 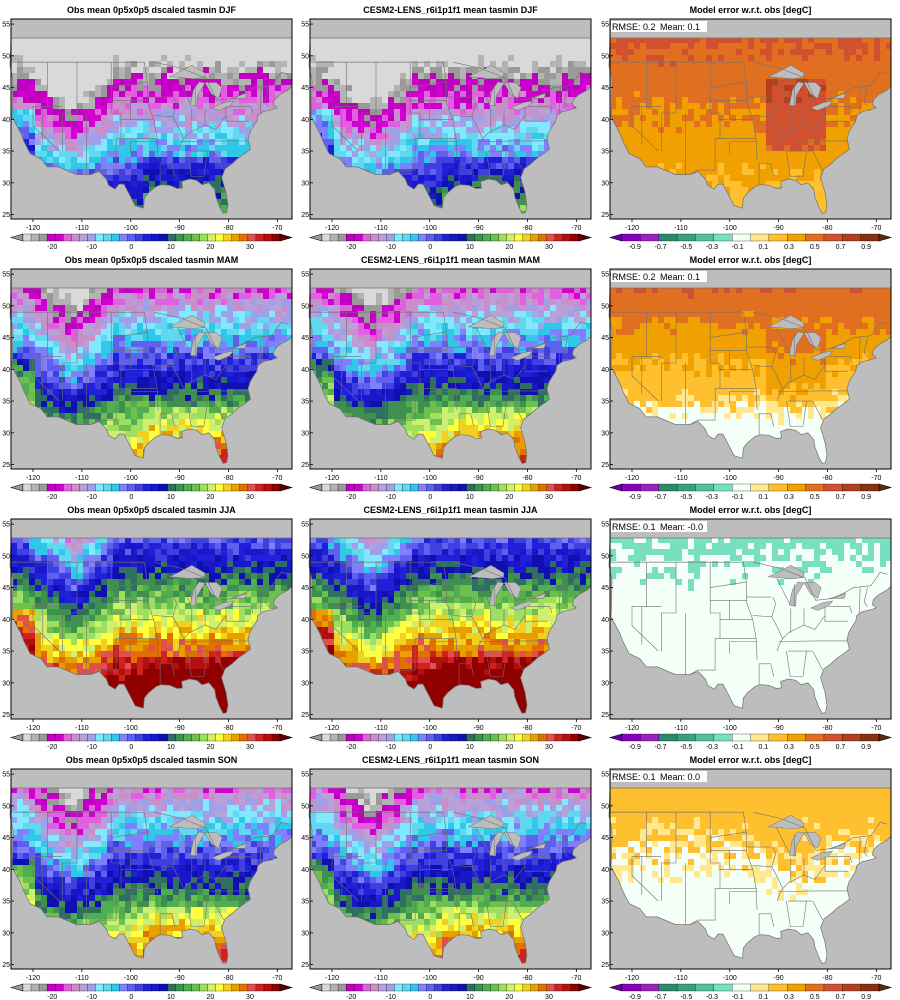 What do you see at coordinates (470, 497) in the screenshot?
I see `colorbar-label: 10` at bounding box center [470, 497].